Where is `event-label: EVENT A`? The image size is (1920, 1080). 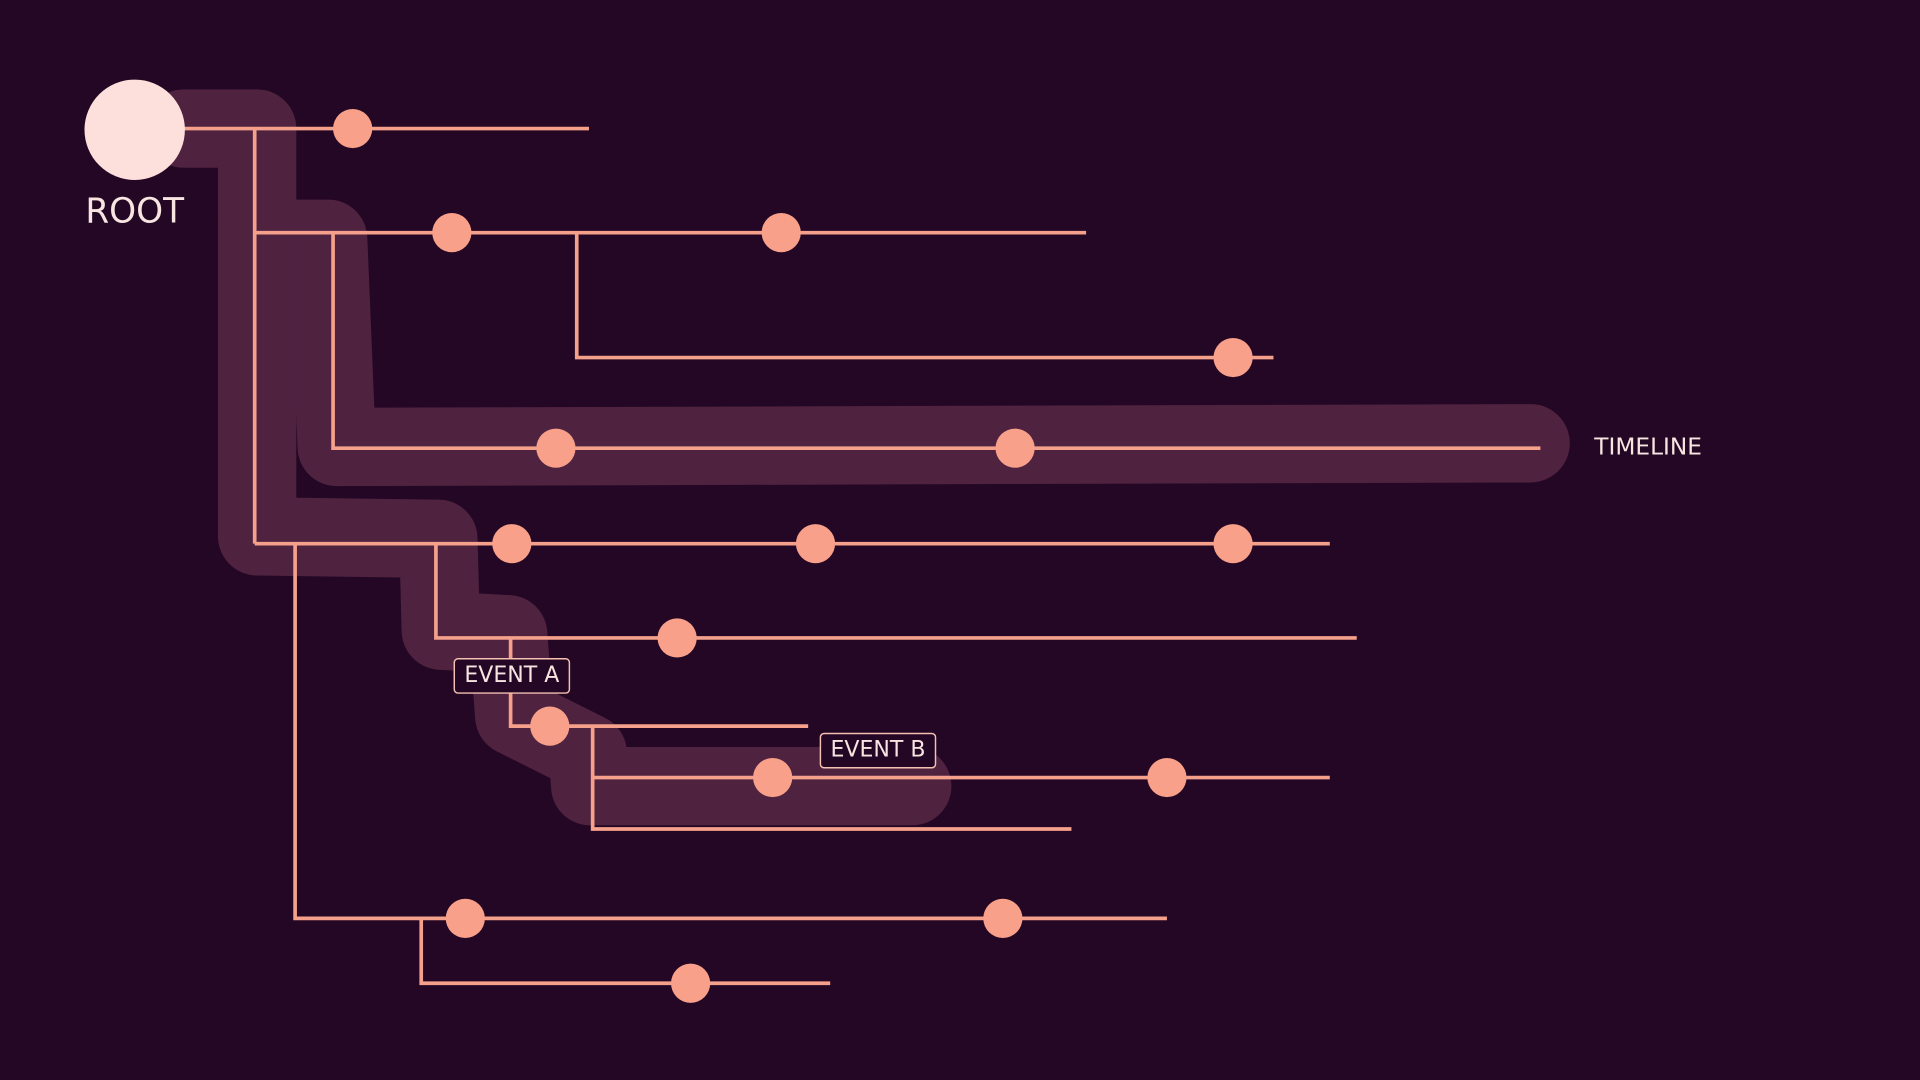
event-label: EVENT A is located at coordinates (511, 675).